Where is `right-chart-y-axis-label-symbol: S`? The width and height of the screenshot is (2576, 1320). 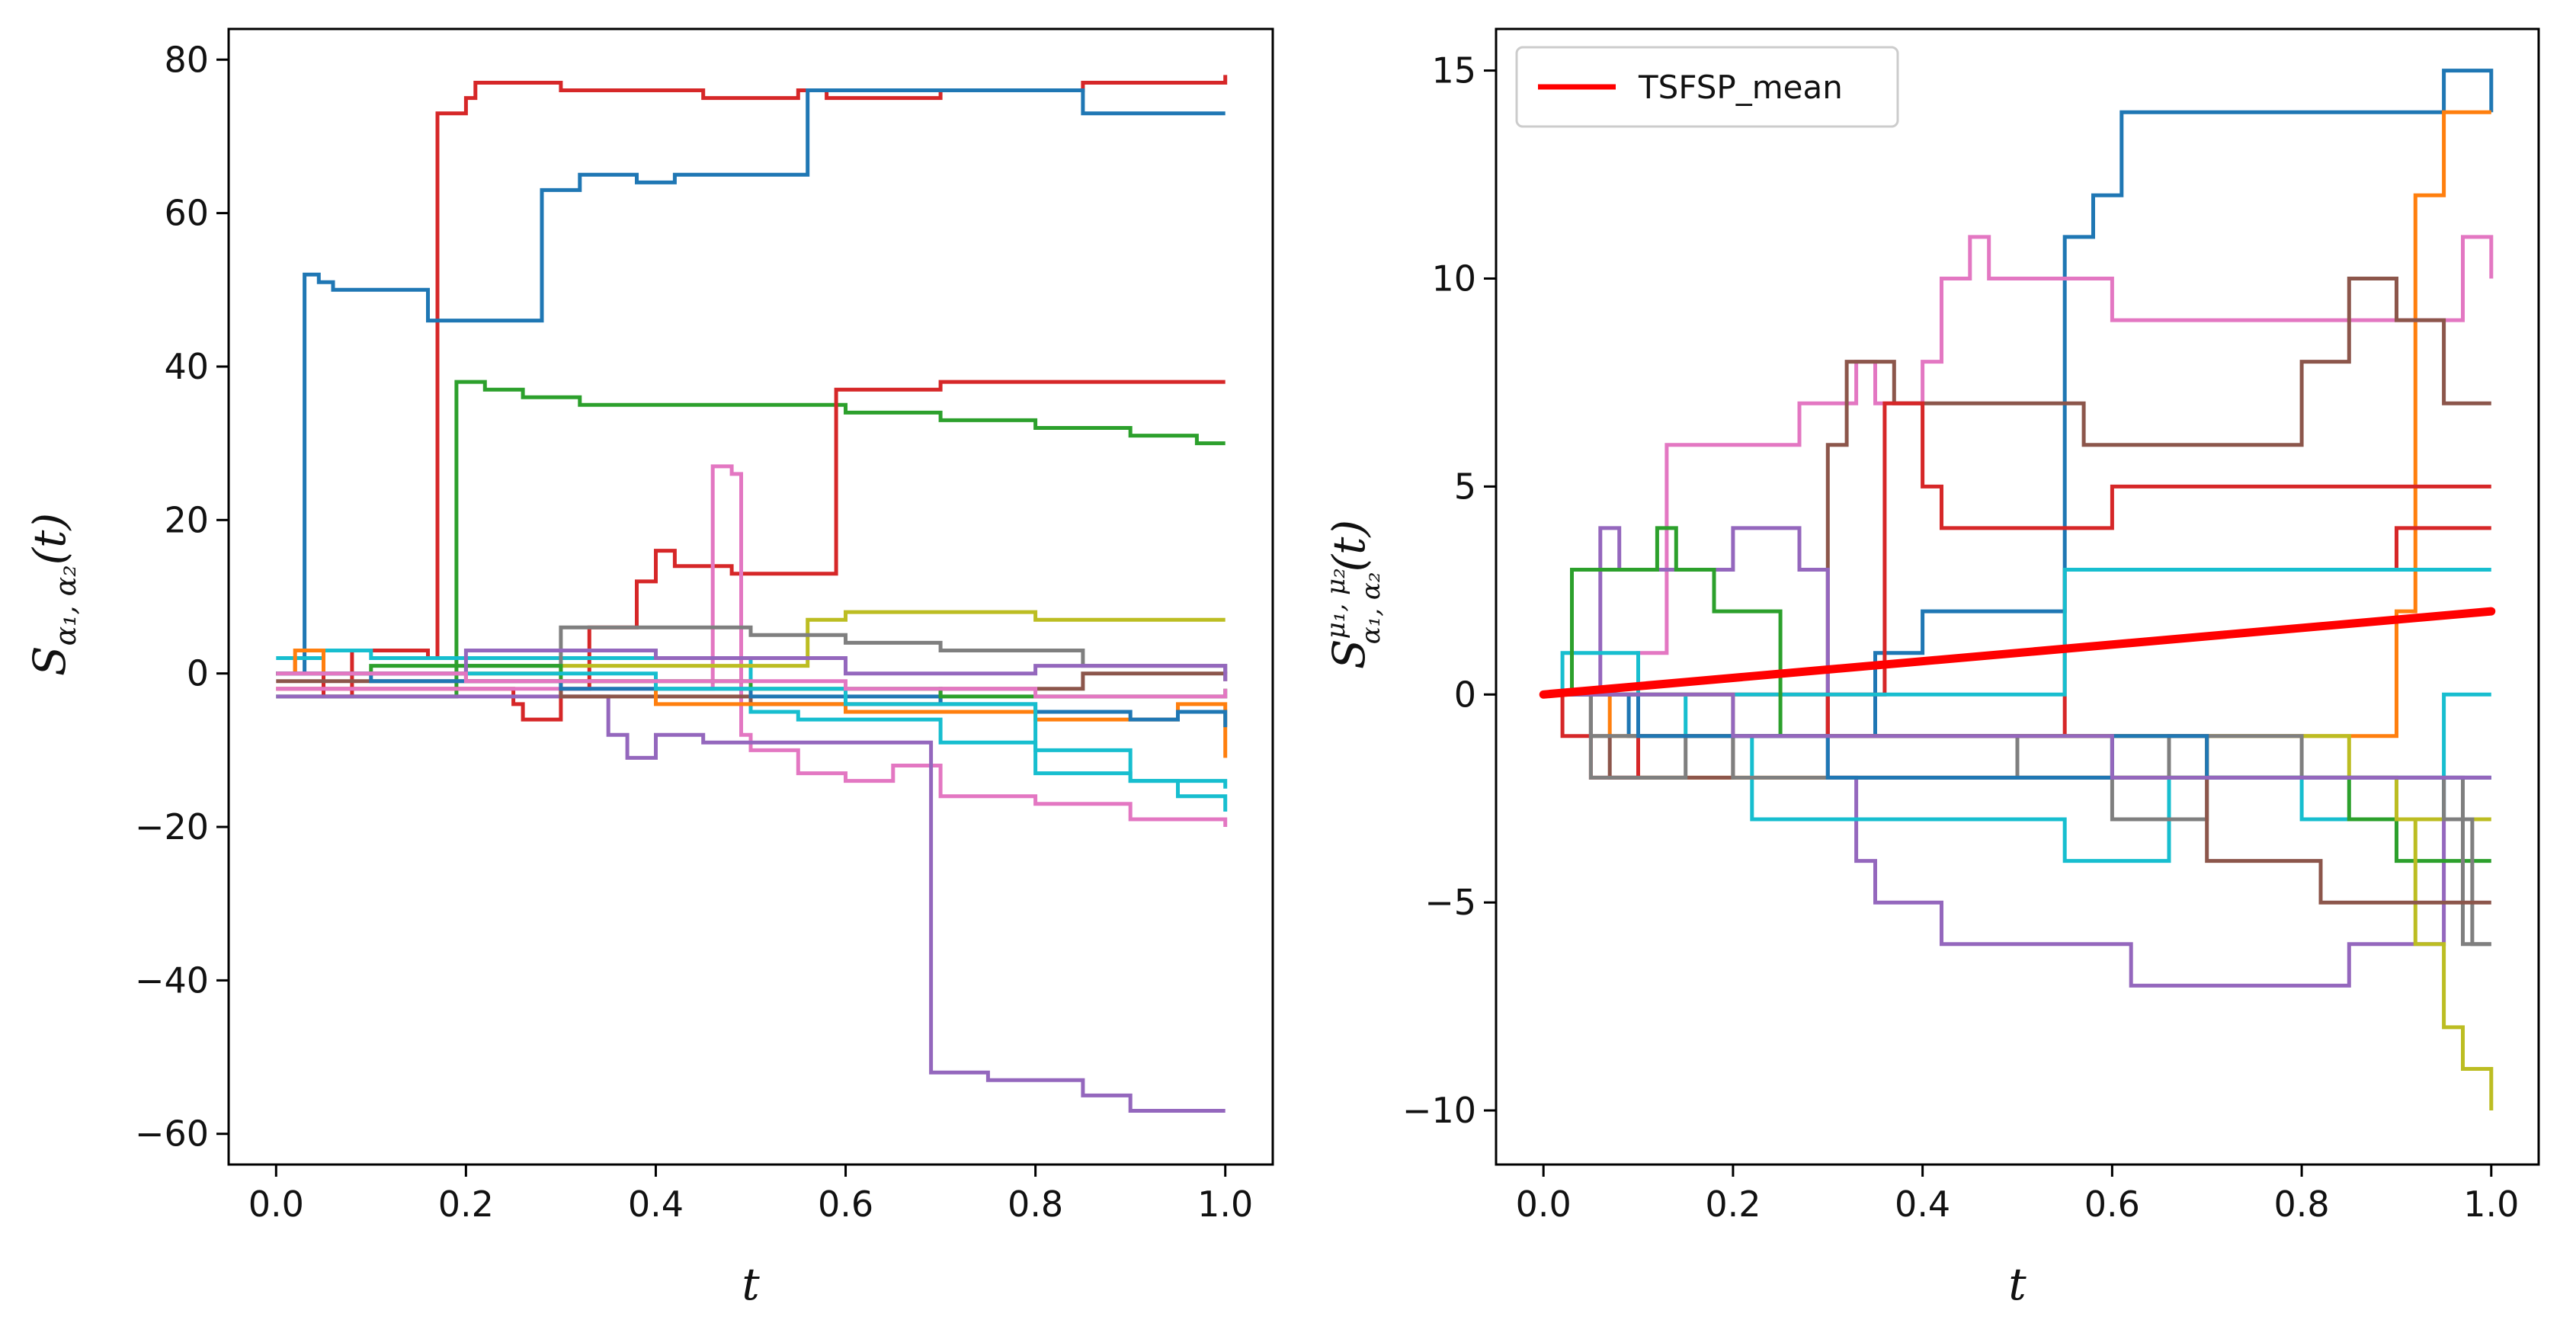 right-chart-y-axis-label-symbol: S is located at coordinates (1349, 654).